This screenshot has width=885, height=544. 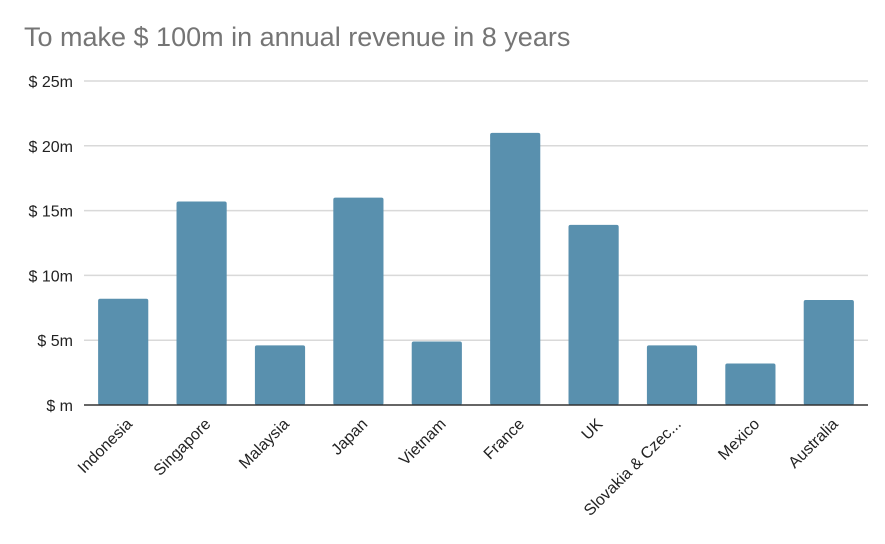 I want to click on bar-singapore, so click(x=201, y=303).